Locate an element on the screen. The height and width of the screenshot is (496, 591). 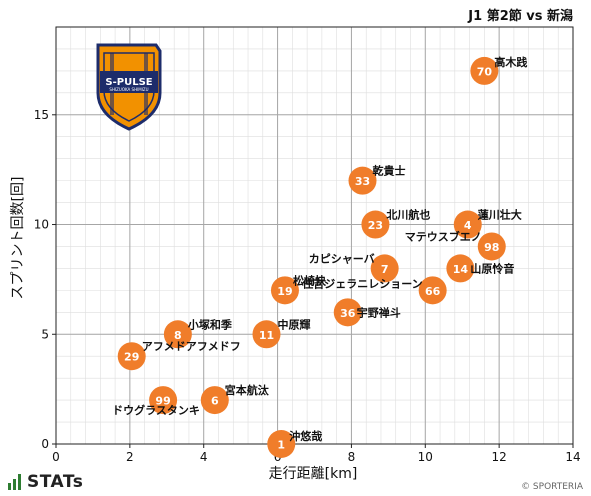
point-name: ドウグラスタンキ is located at coordinates (156, 410).